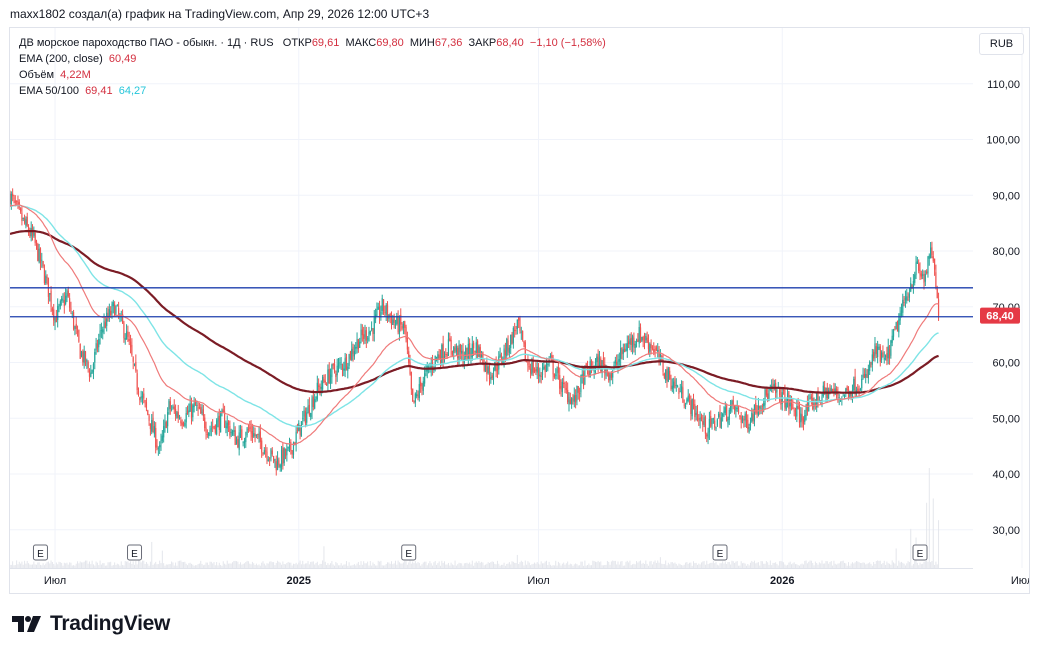  I want to click on open-label: ОТКР, so click(297, 43).